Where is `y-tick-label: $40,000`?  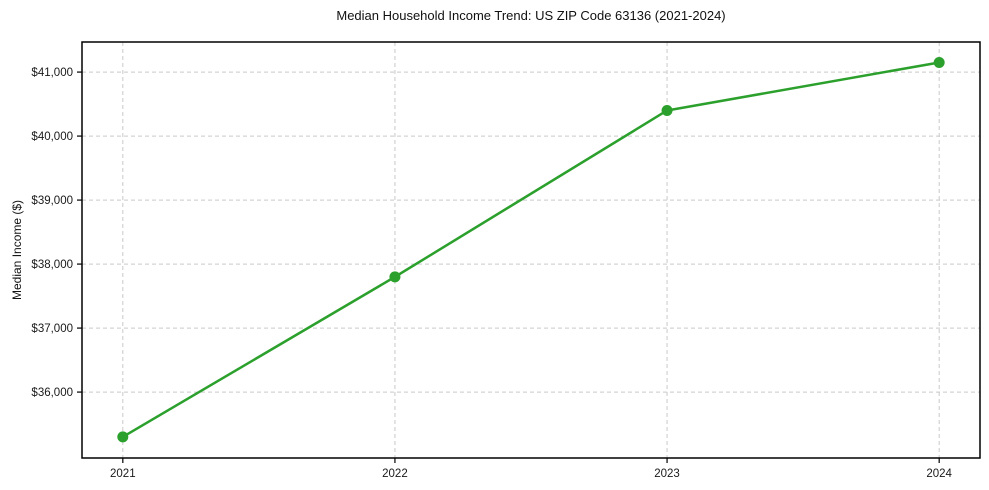 y-tick-label: $40,000 is located at coordinates (52, 137).